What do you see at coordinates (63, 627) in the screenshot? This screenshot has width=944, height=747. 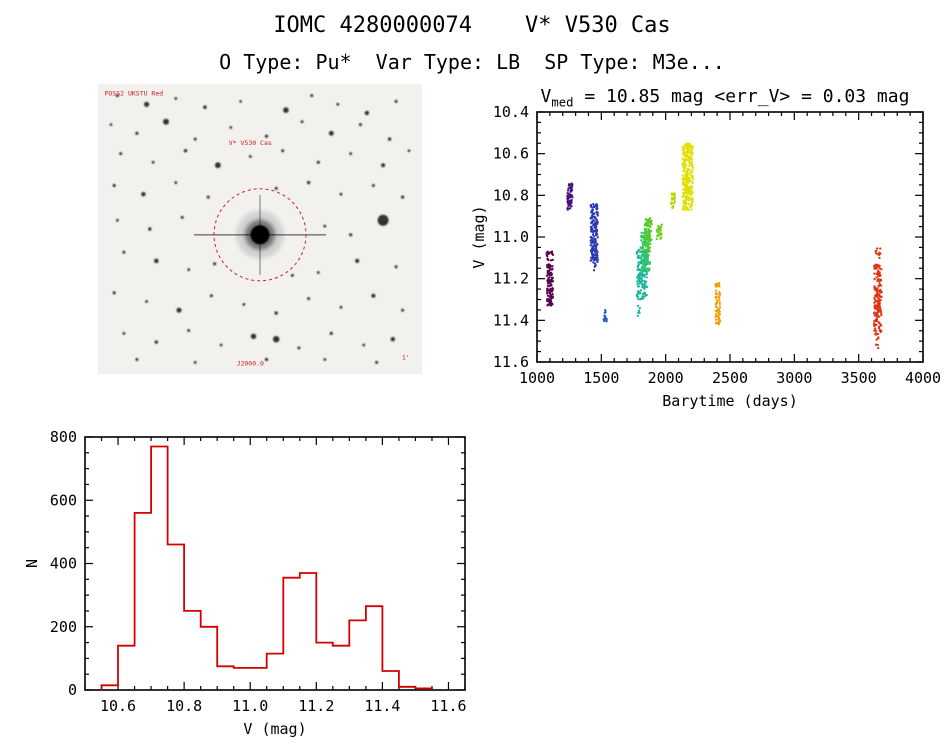 I see `y-tick-label: 200` at bounding box center [63, 627].